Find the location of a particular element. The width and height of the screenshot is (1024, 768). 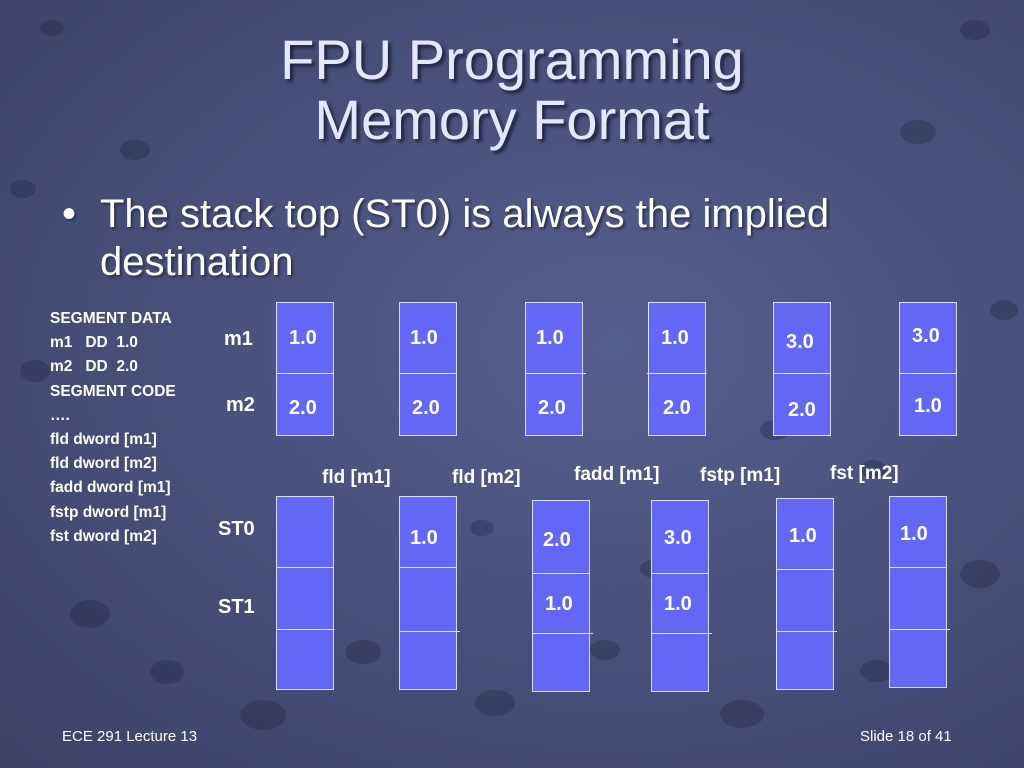

instruction-label: fld [m1] is located at coordinates (356, 477).